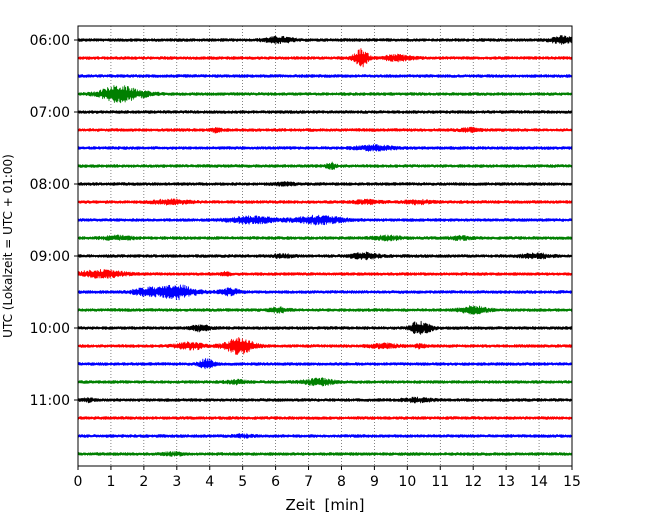  What do you see at coordinates (242, 482) in the screenshot?
I see `x-tick-label: 5` at bounding box center [242, 482].